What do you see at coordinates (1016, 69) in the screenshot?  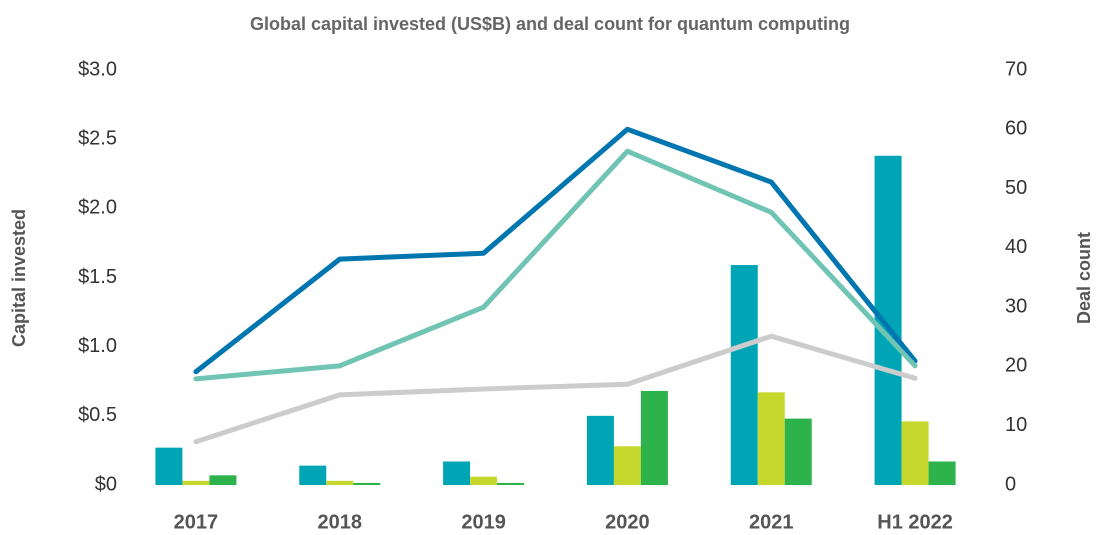 I see `y2-tick-label: 70` at bounding box center [1016, 69].